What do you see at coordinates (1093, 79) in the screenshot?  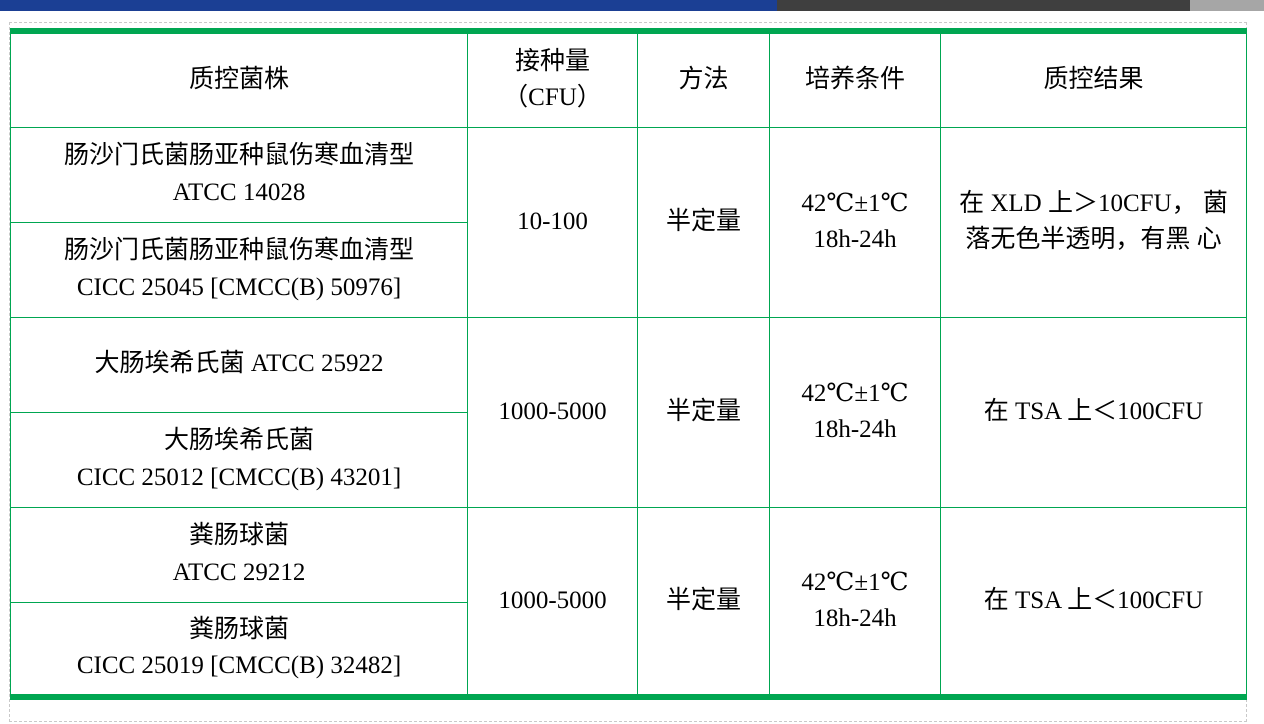 I see `header-result: 质控结果` at bounding box center [1093, 79].